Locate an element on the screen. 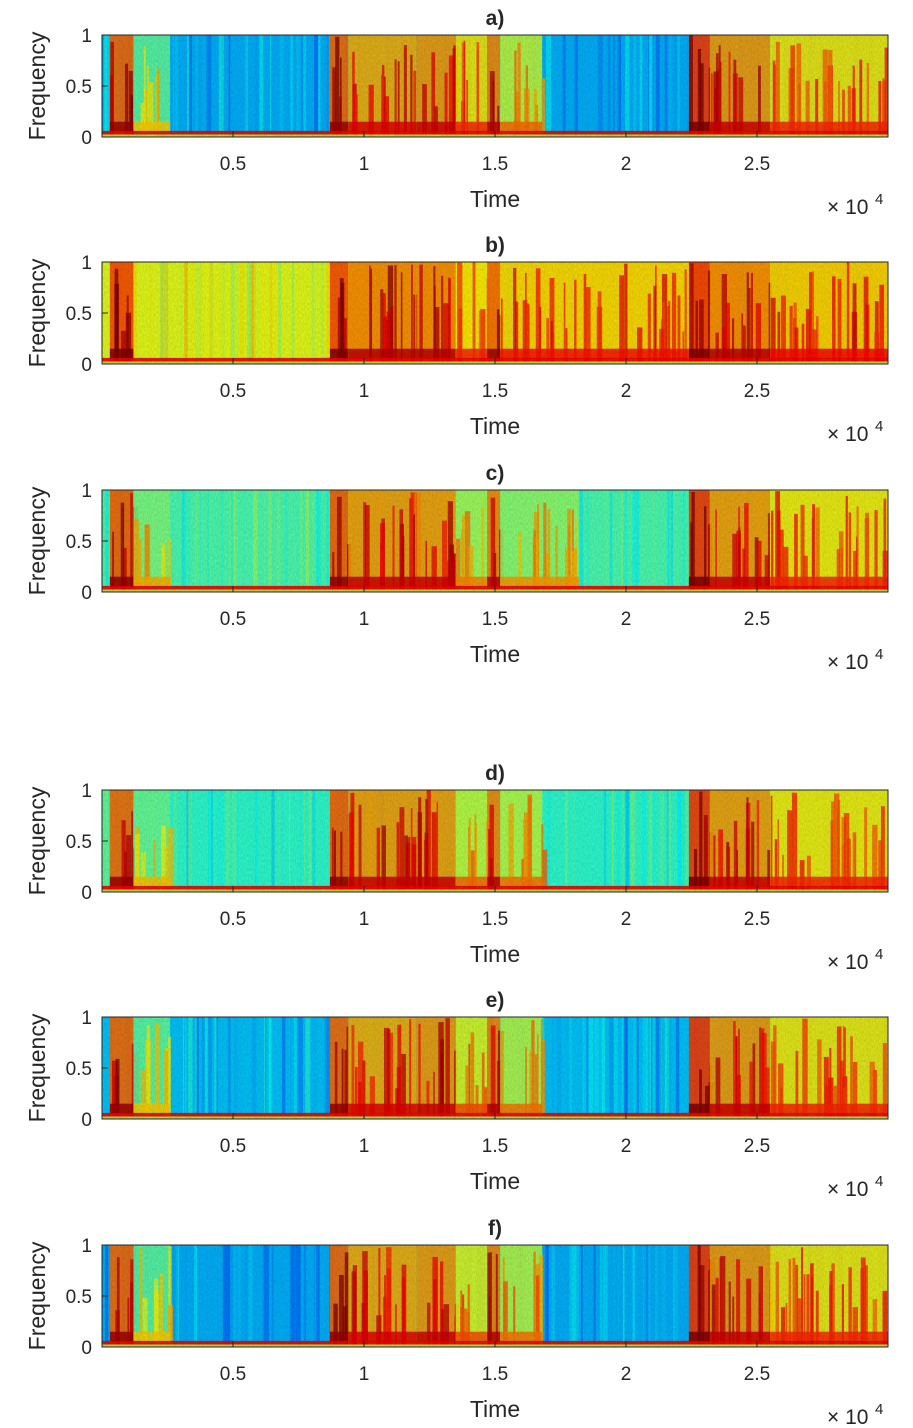  spectrogram-panel-a: a) 0 0.5 1 0.5 1 1.5 2 2.5 Time Frequency × 10 4 is located at coordinates (456, 113).